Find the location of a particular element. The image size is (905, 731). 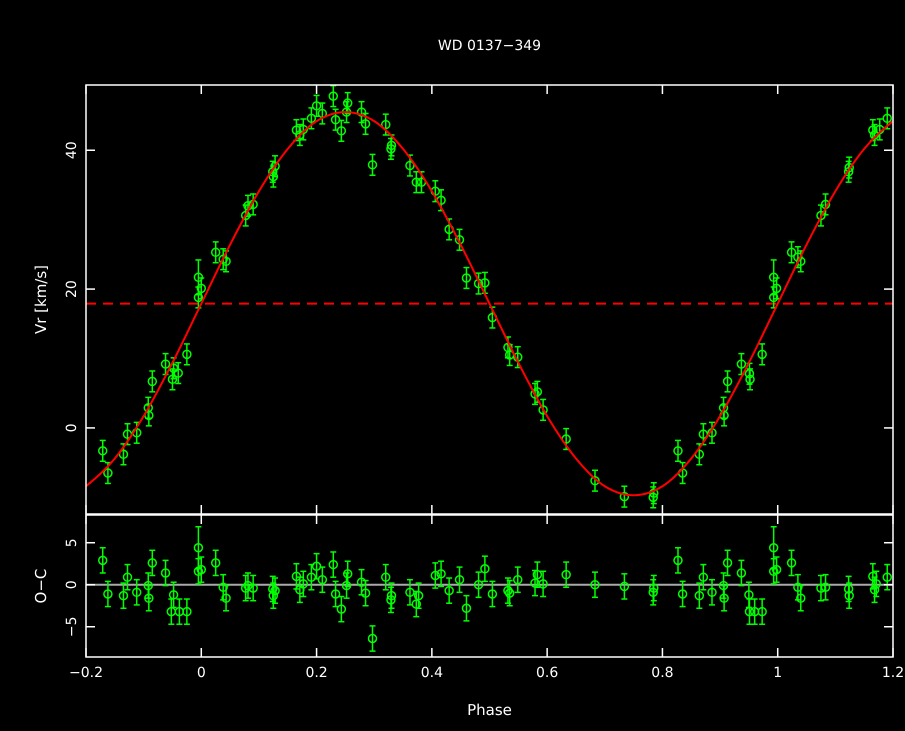

y-tick-label: −5 is located at coordinates (72, 627).